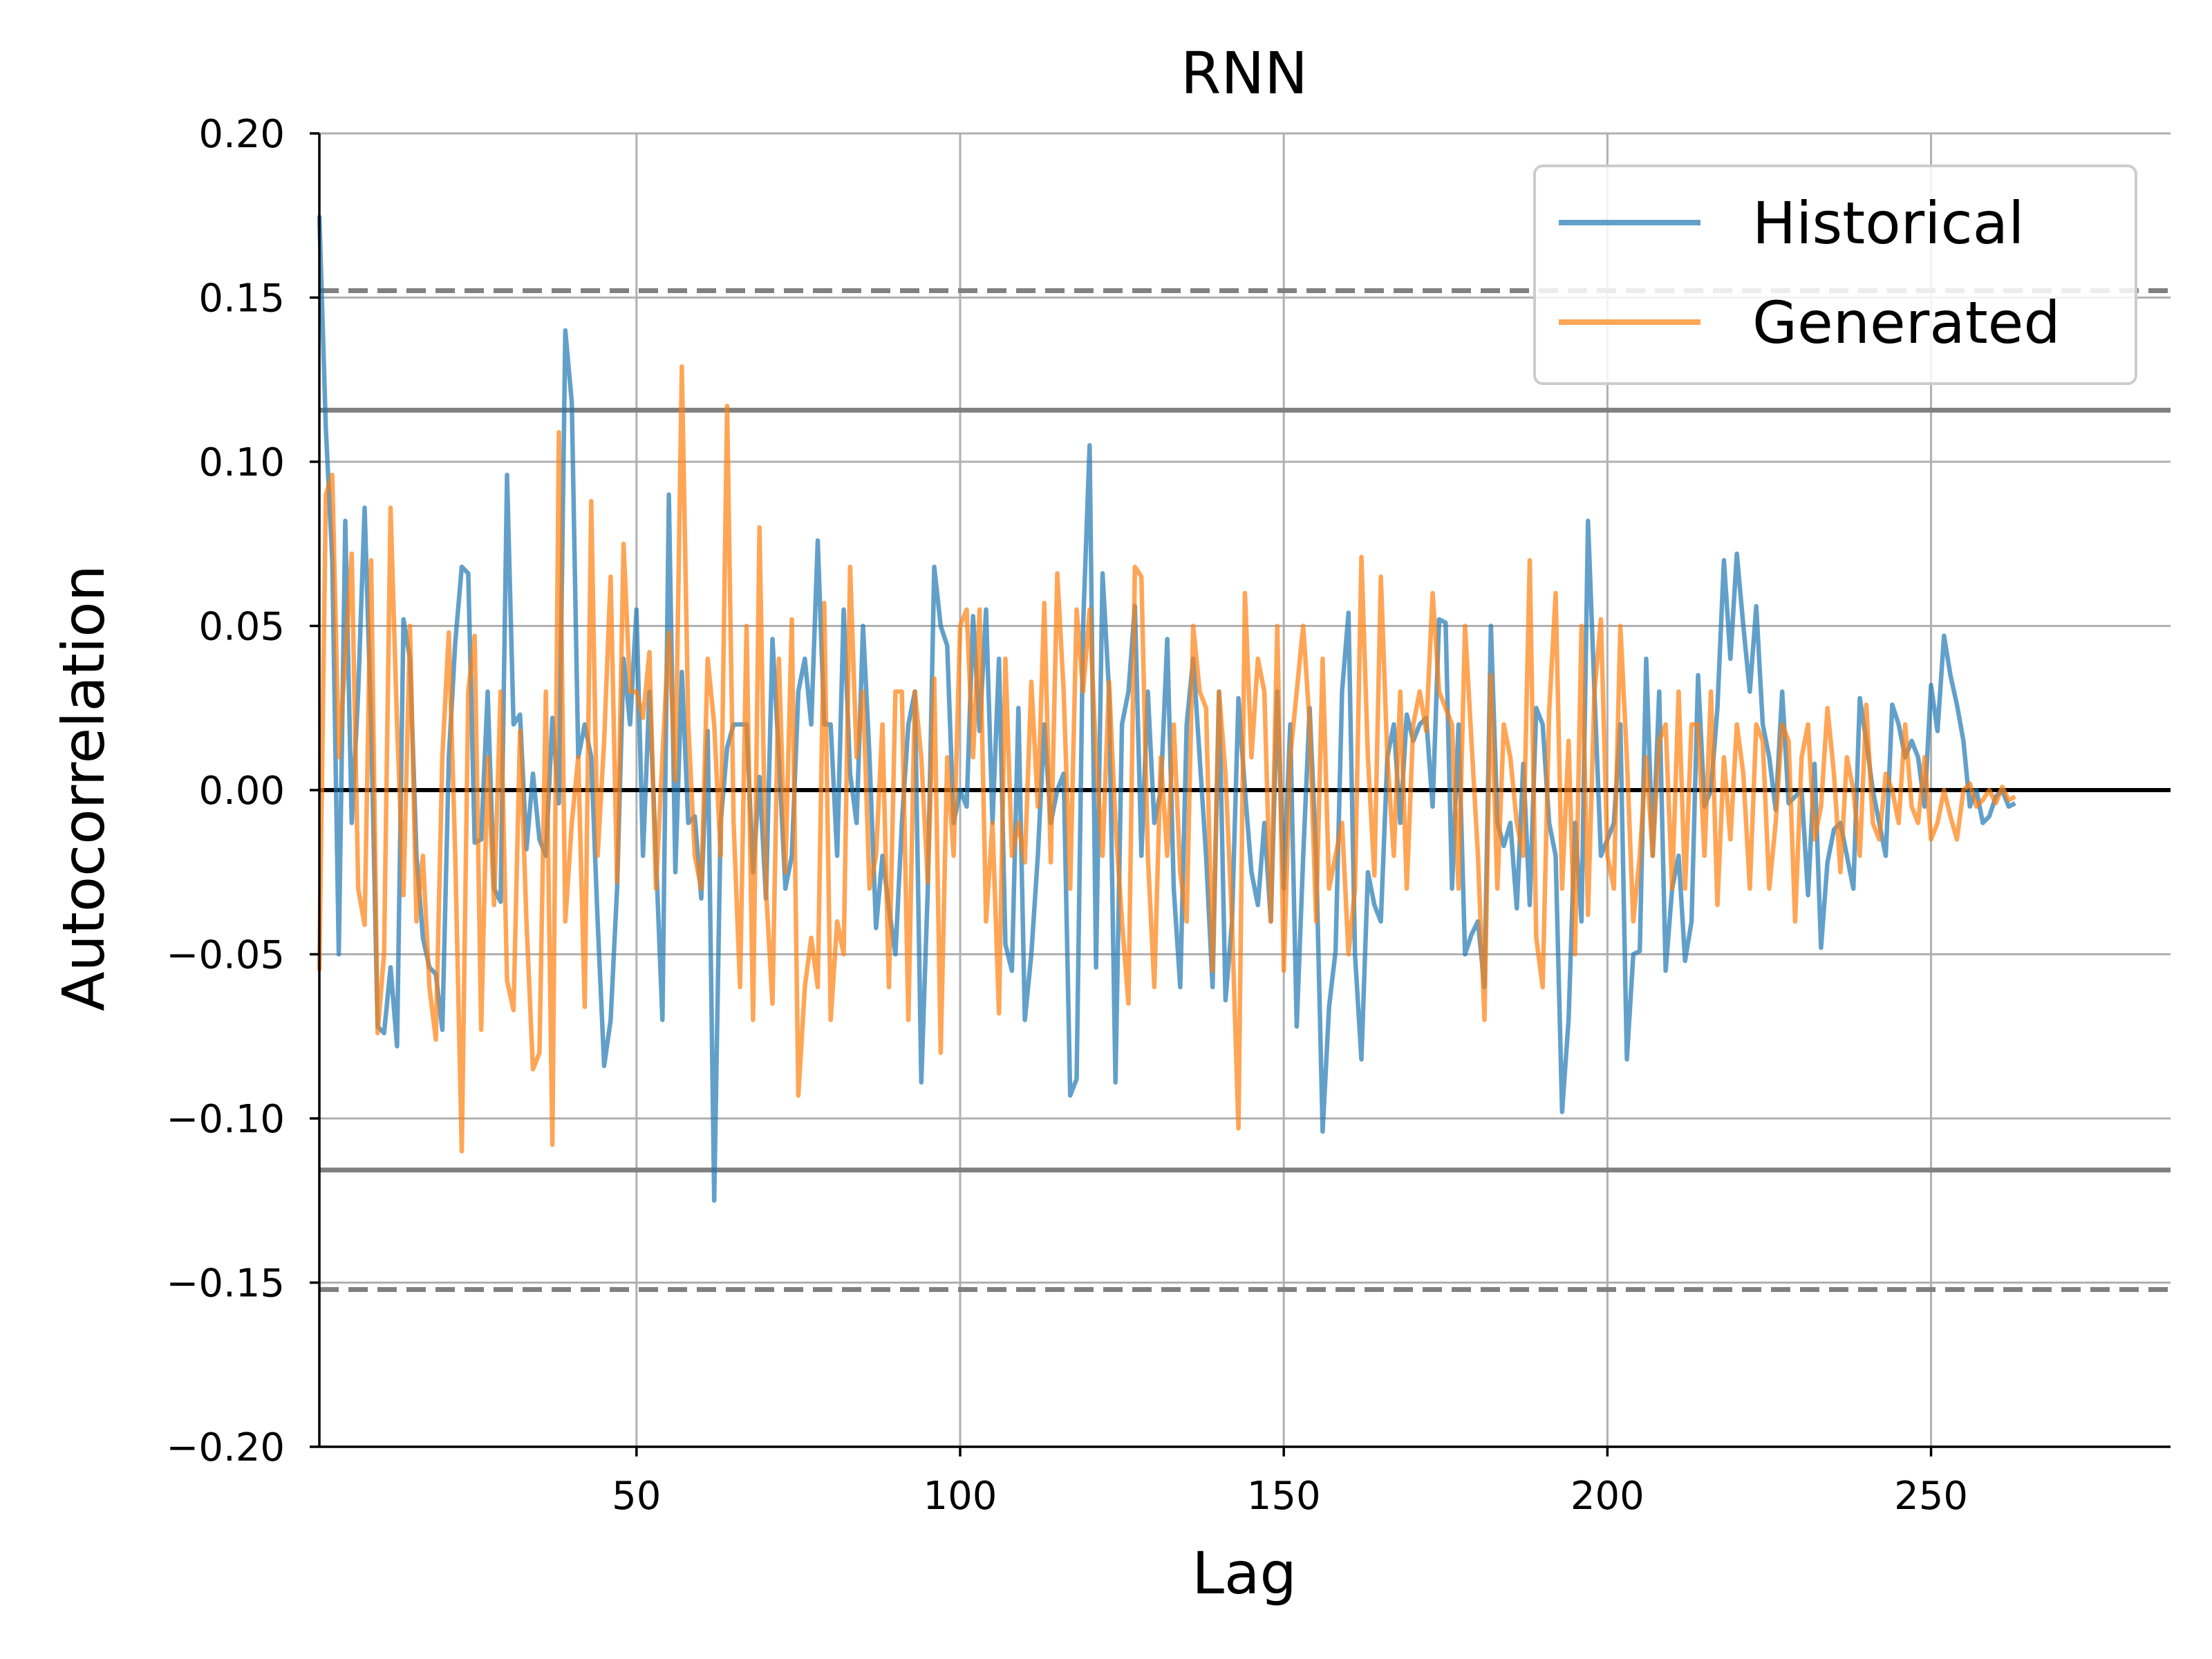 The height and width of the screenshot is (1659, 2212). I want to click on y-tick-label: −0.20, so click(225, 1447).